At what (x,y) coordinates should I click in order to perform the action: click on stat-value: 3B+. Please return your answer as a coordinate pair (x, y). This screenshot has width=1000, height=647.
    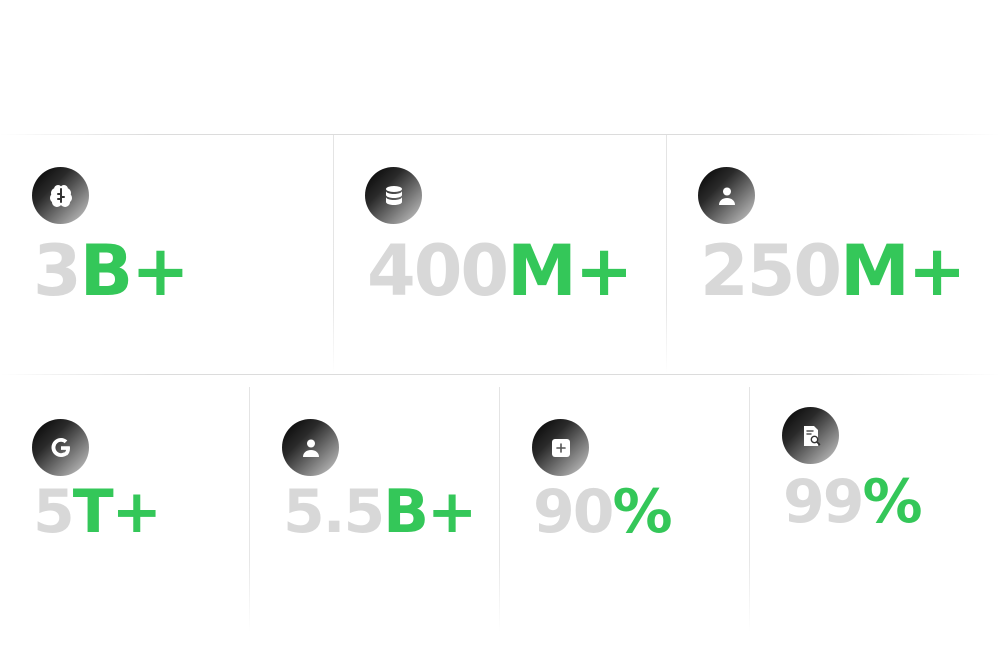
    Looking at the image, I should click on (111, 271).